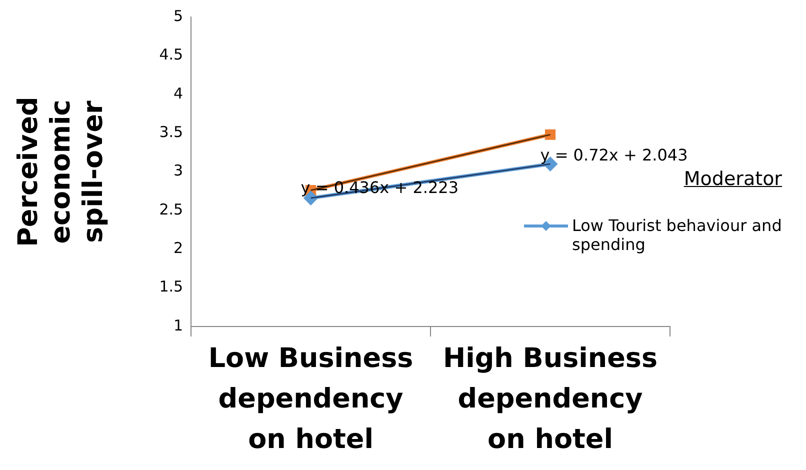 This screenshot has width=806, height=470. Describe the element at coordinates (179, 15) in the screenshot. I see `y-tick-label: 5` at that location.